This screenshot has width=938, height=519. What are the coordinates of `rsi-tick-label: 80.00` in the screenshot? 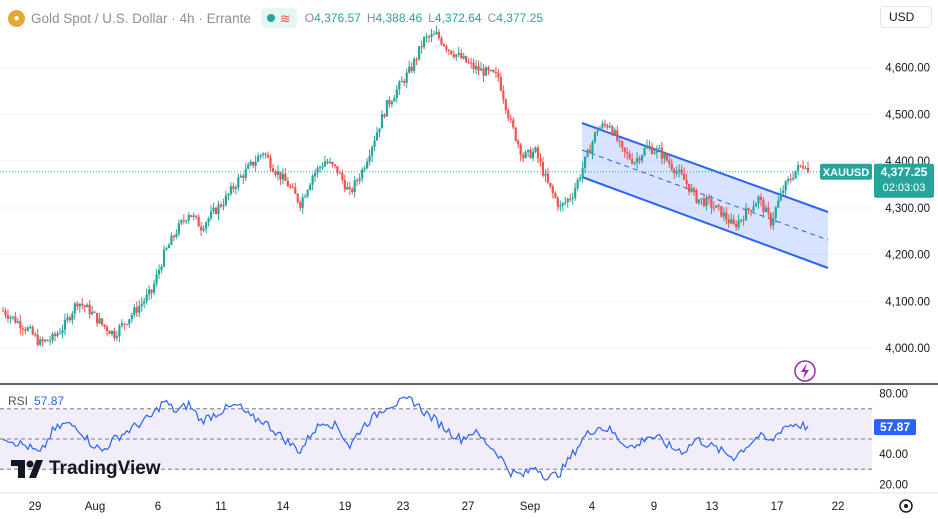 It's located at (893, 395).